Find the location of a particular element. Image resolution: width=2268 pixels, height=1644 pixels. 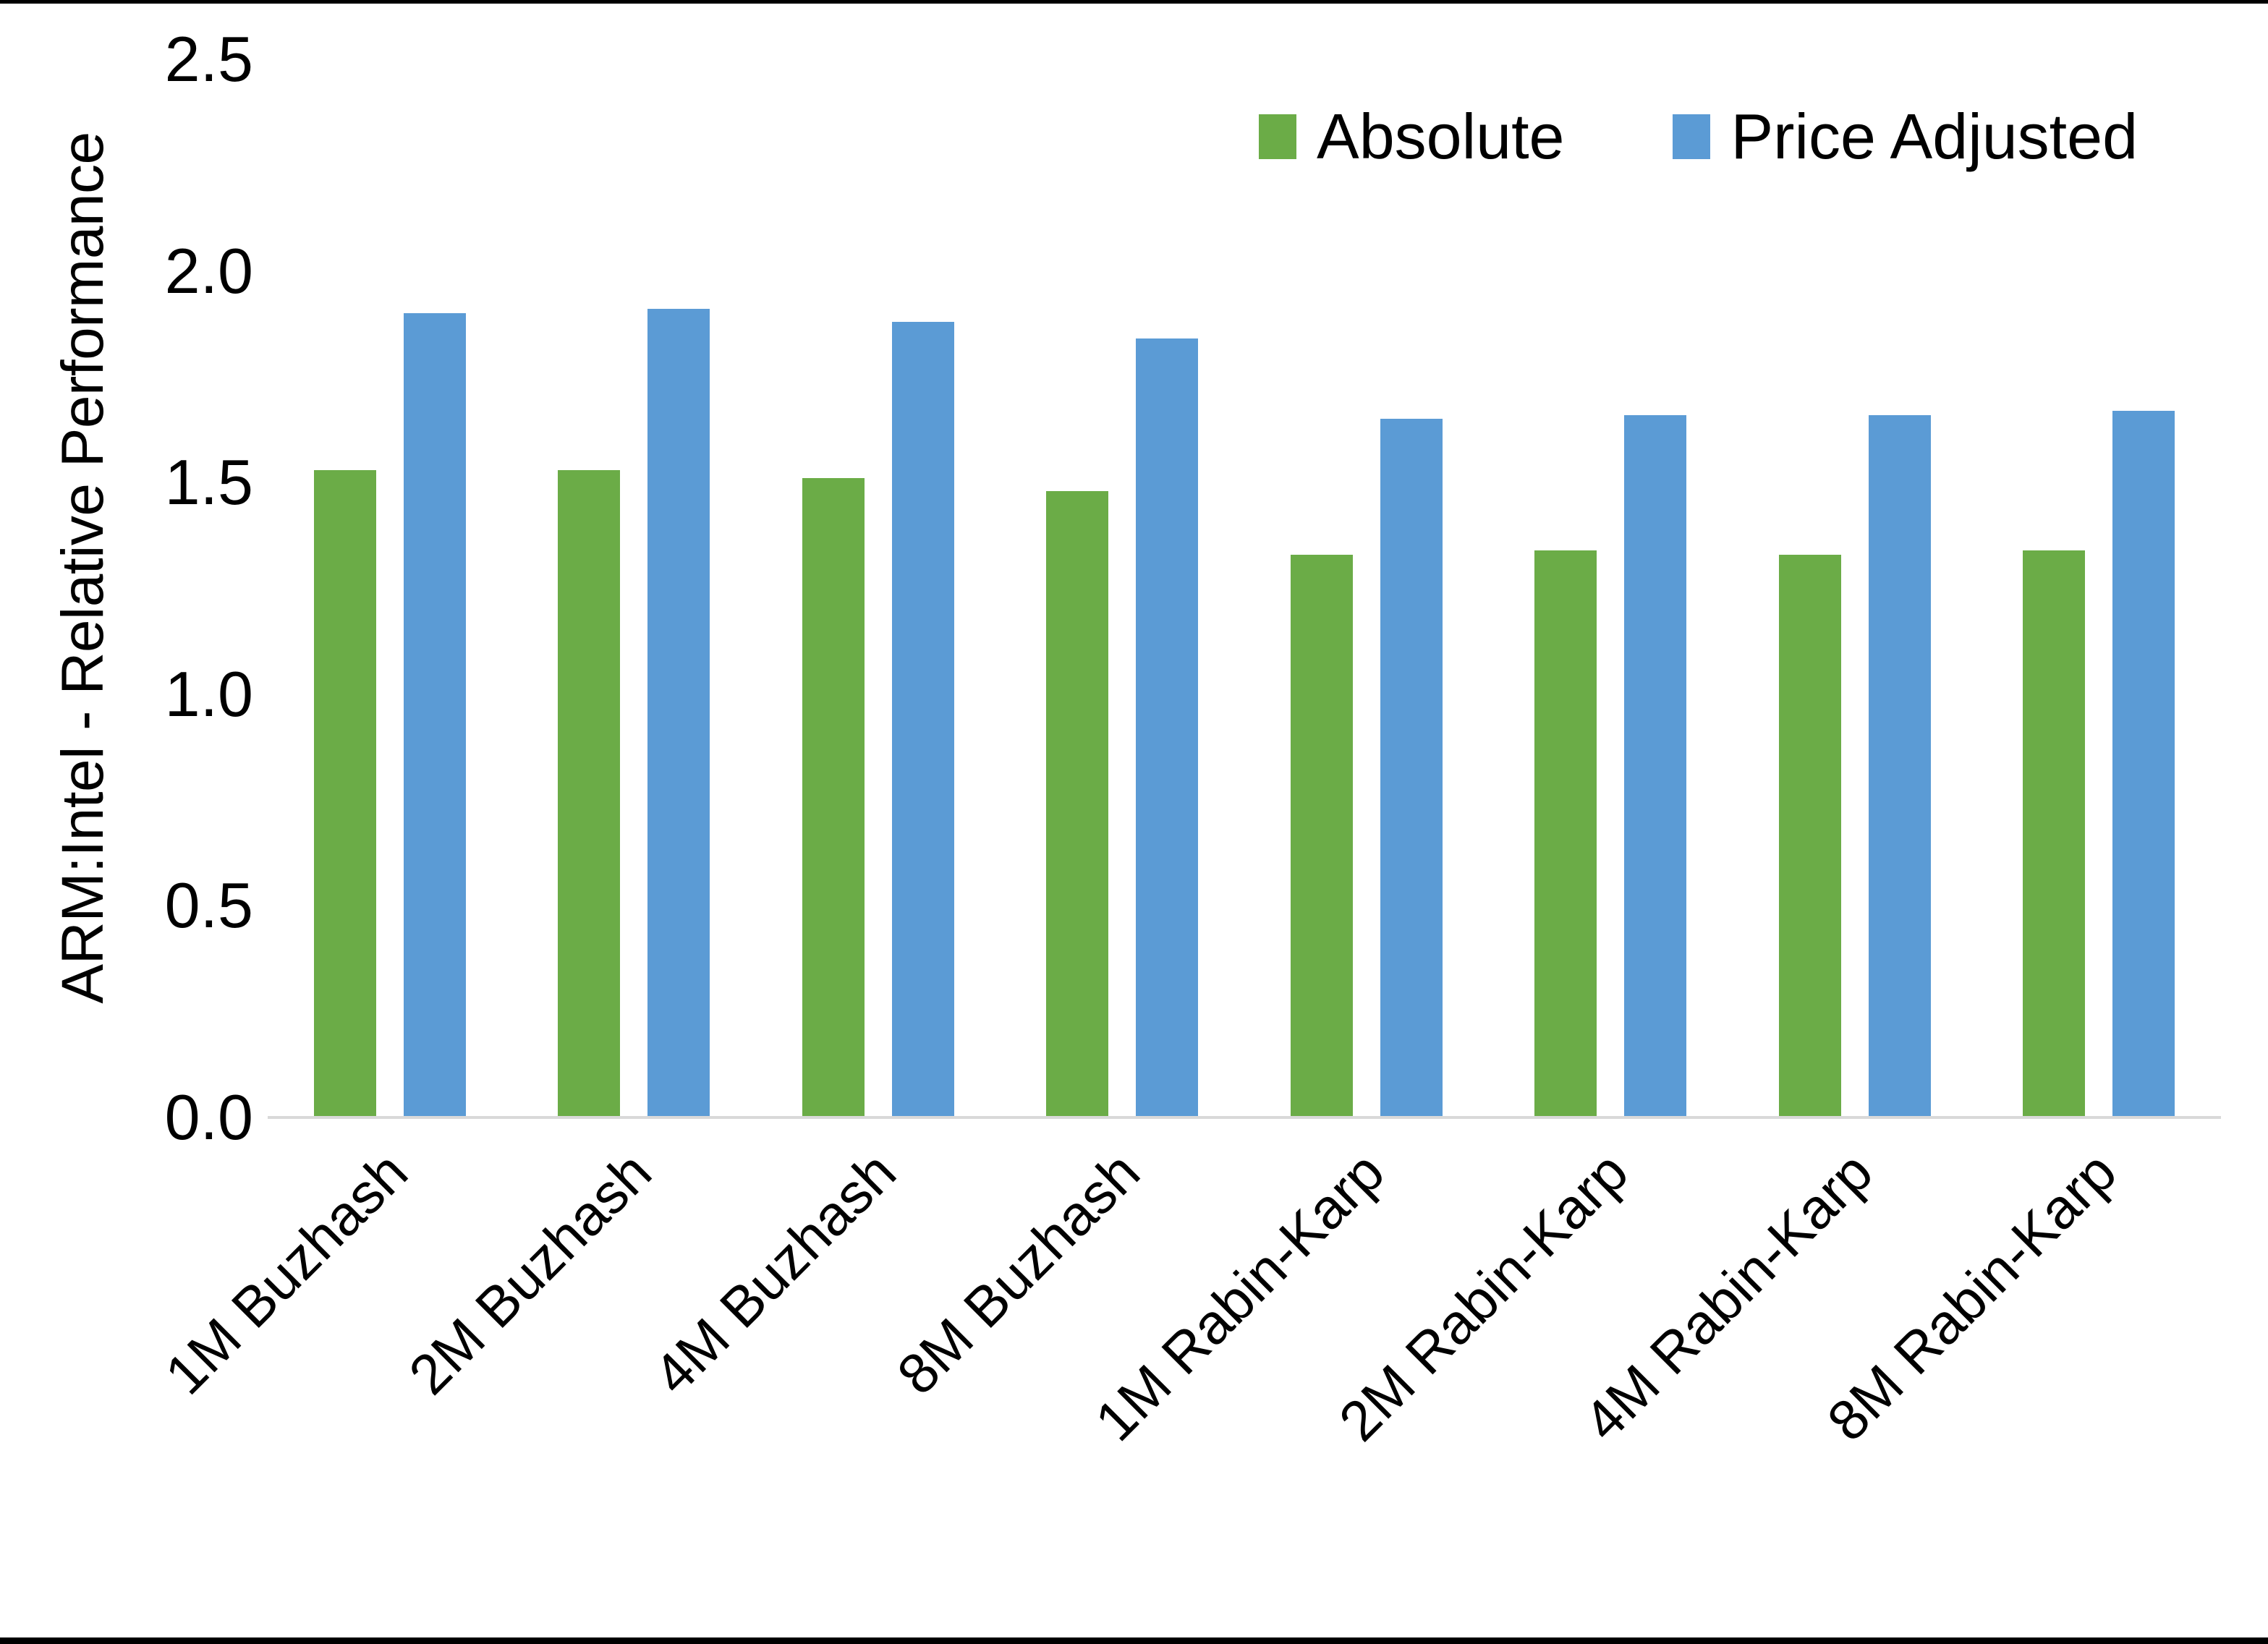

legend-item-price-adjusted: Price Adjusted is located at coordinates (1905, 137).